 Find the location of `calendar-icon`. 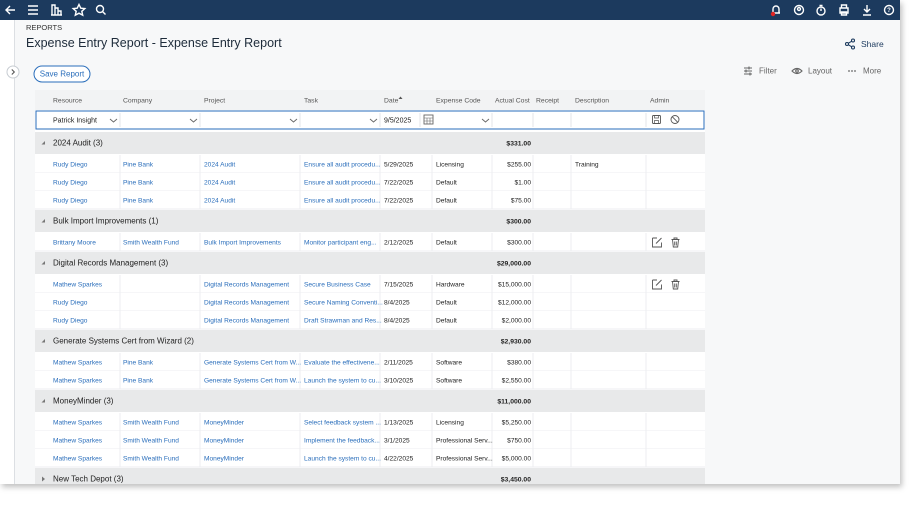

calendar-icon is located at coordinates (428, 119).